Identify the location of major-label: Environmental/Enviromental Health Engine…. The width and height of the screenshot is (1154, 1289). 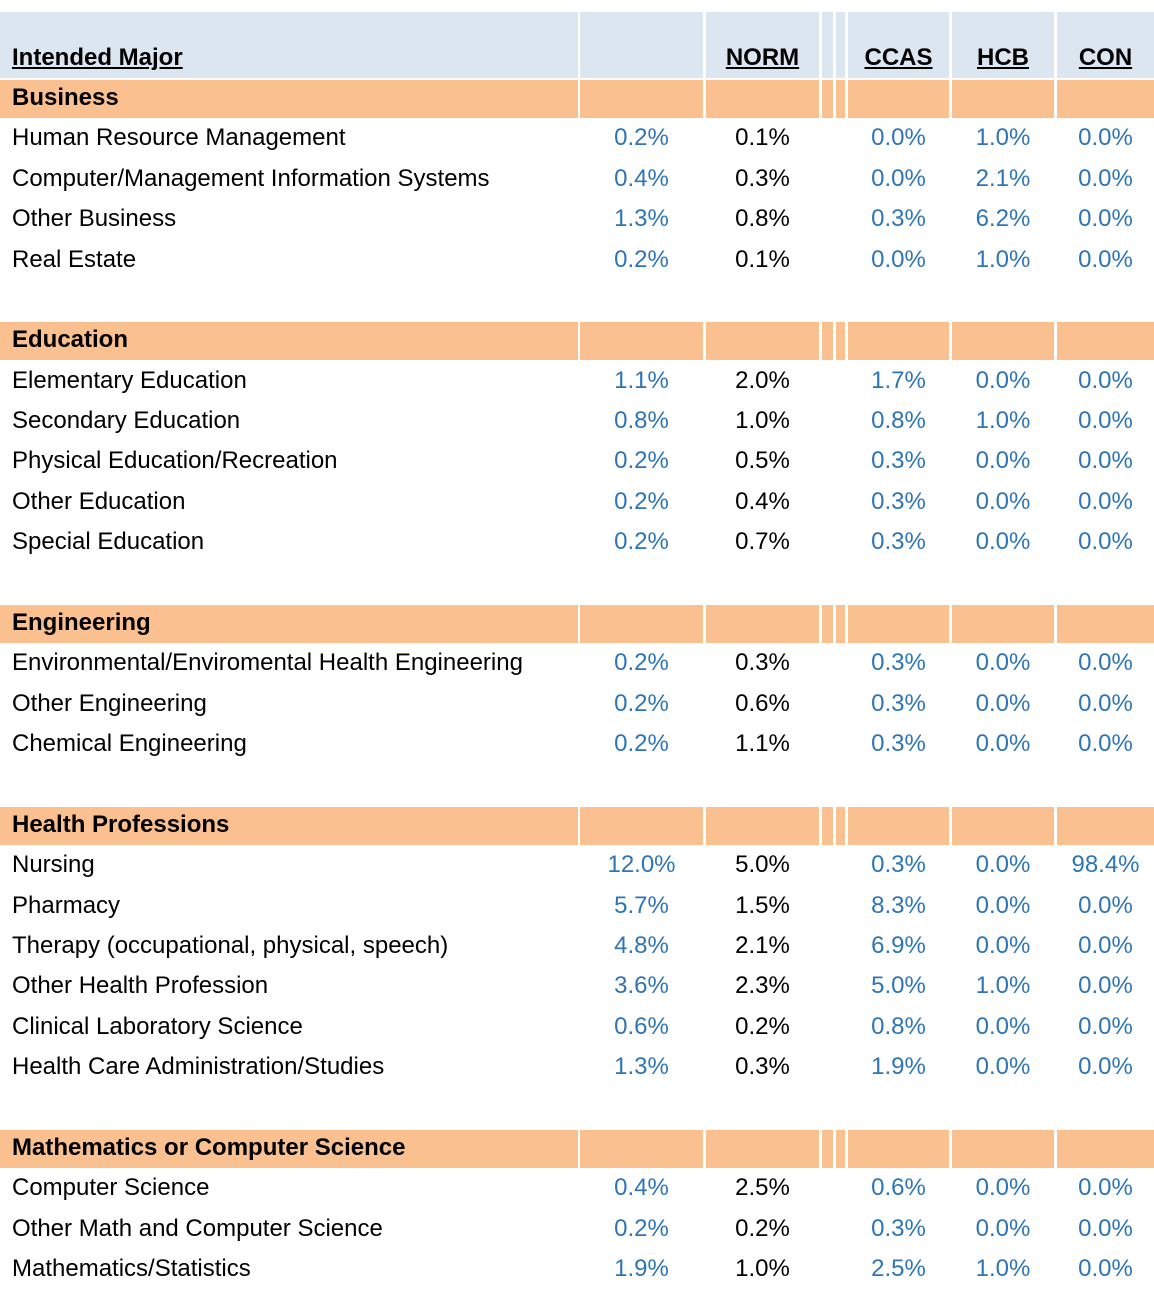
(267, 663).